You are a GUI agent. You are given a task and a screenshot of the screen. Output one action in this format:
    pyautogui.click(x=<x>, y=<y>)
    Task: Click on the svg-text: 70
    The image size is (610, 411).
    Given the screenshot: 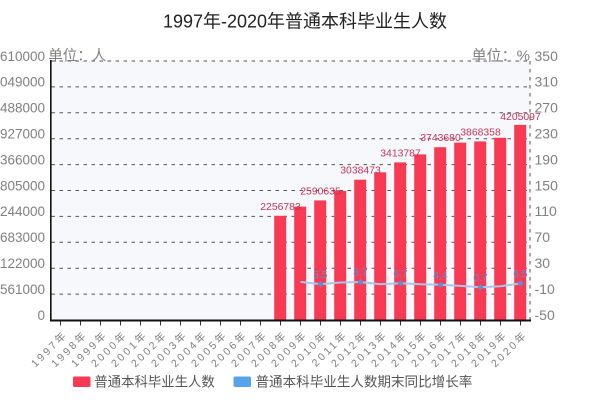 What is the action you would take?
    pyautogui.click(x=543, y=237)
    